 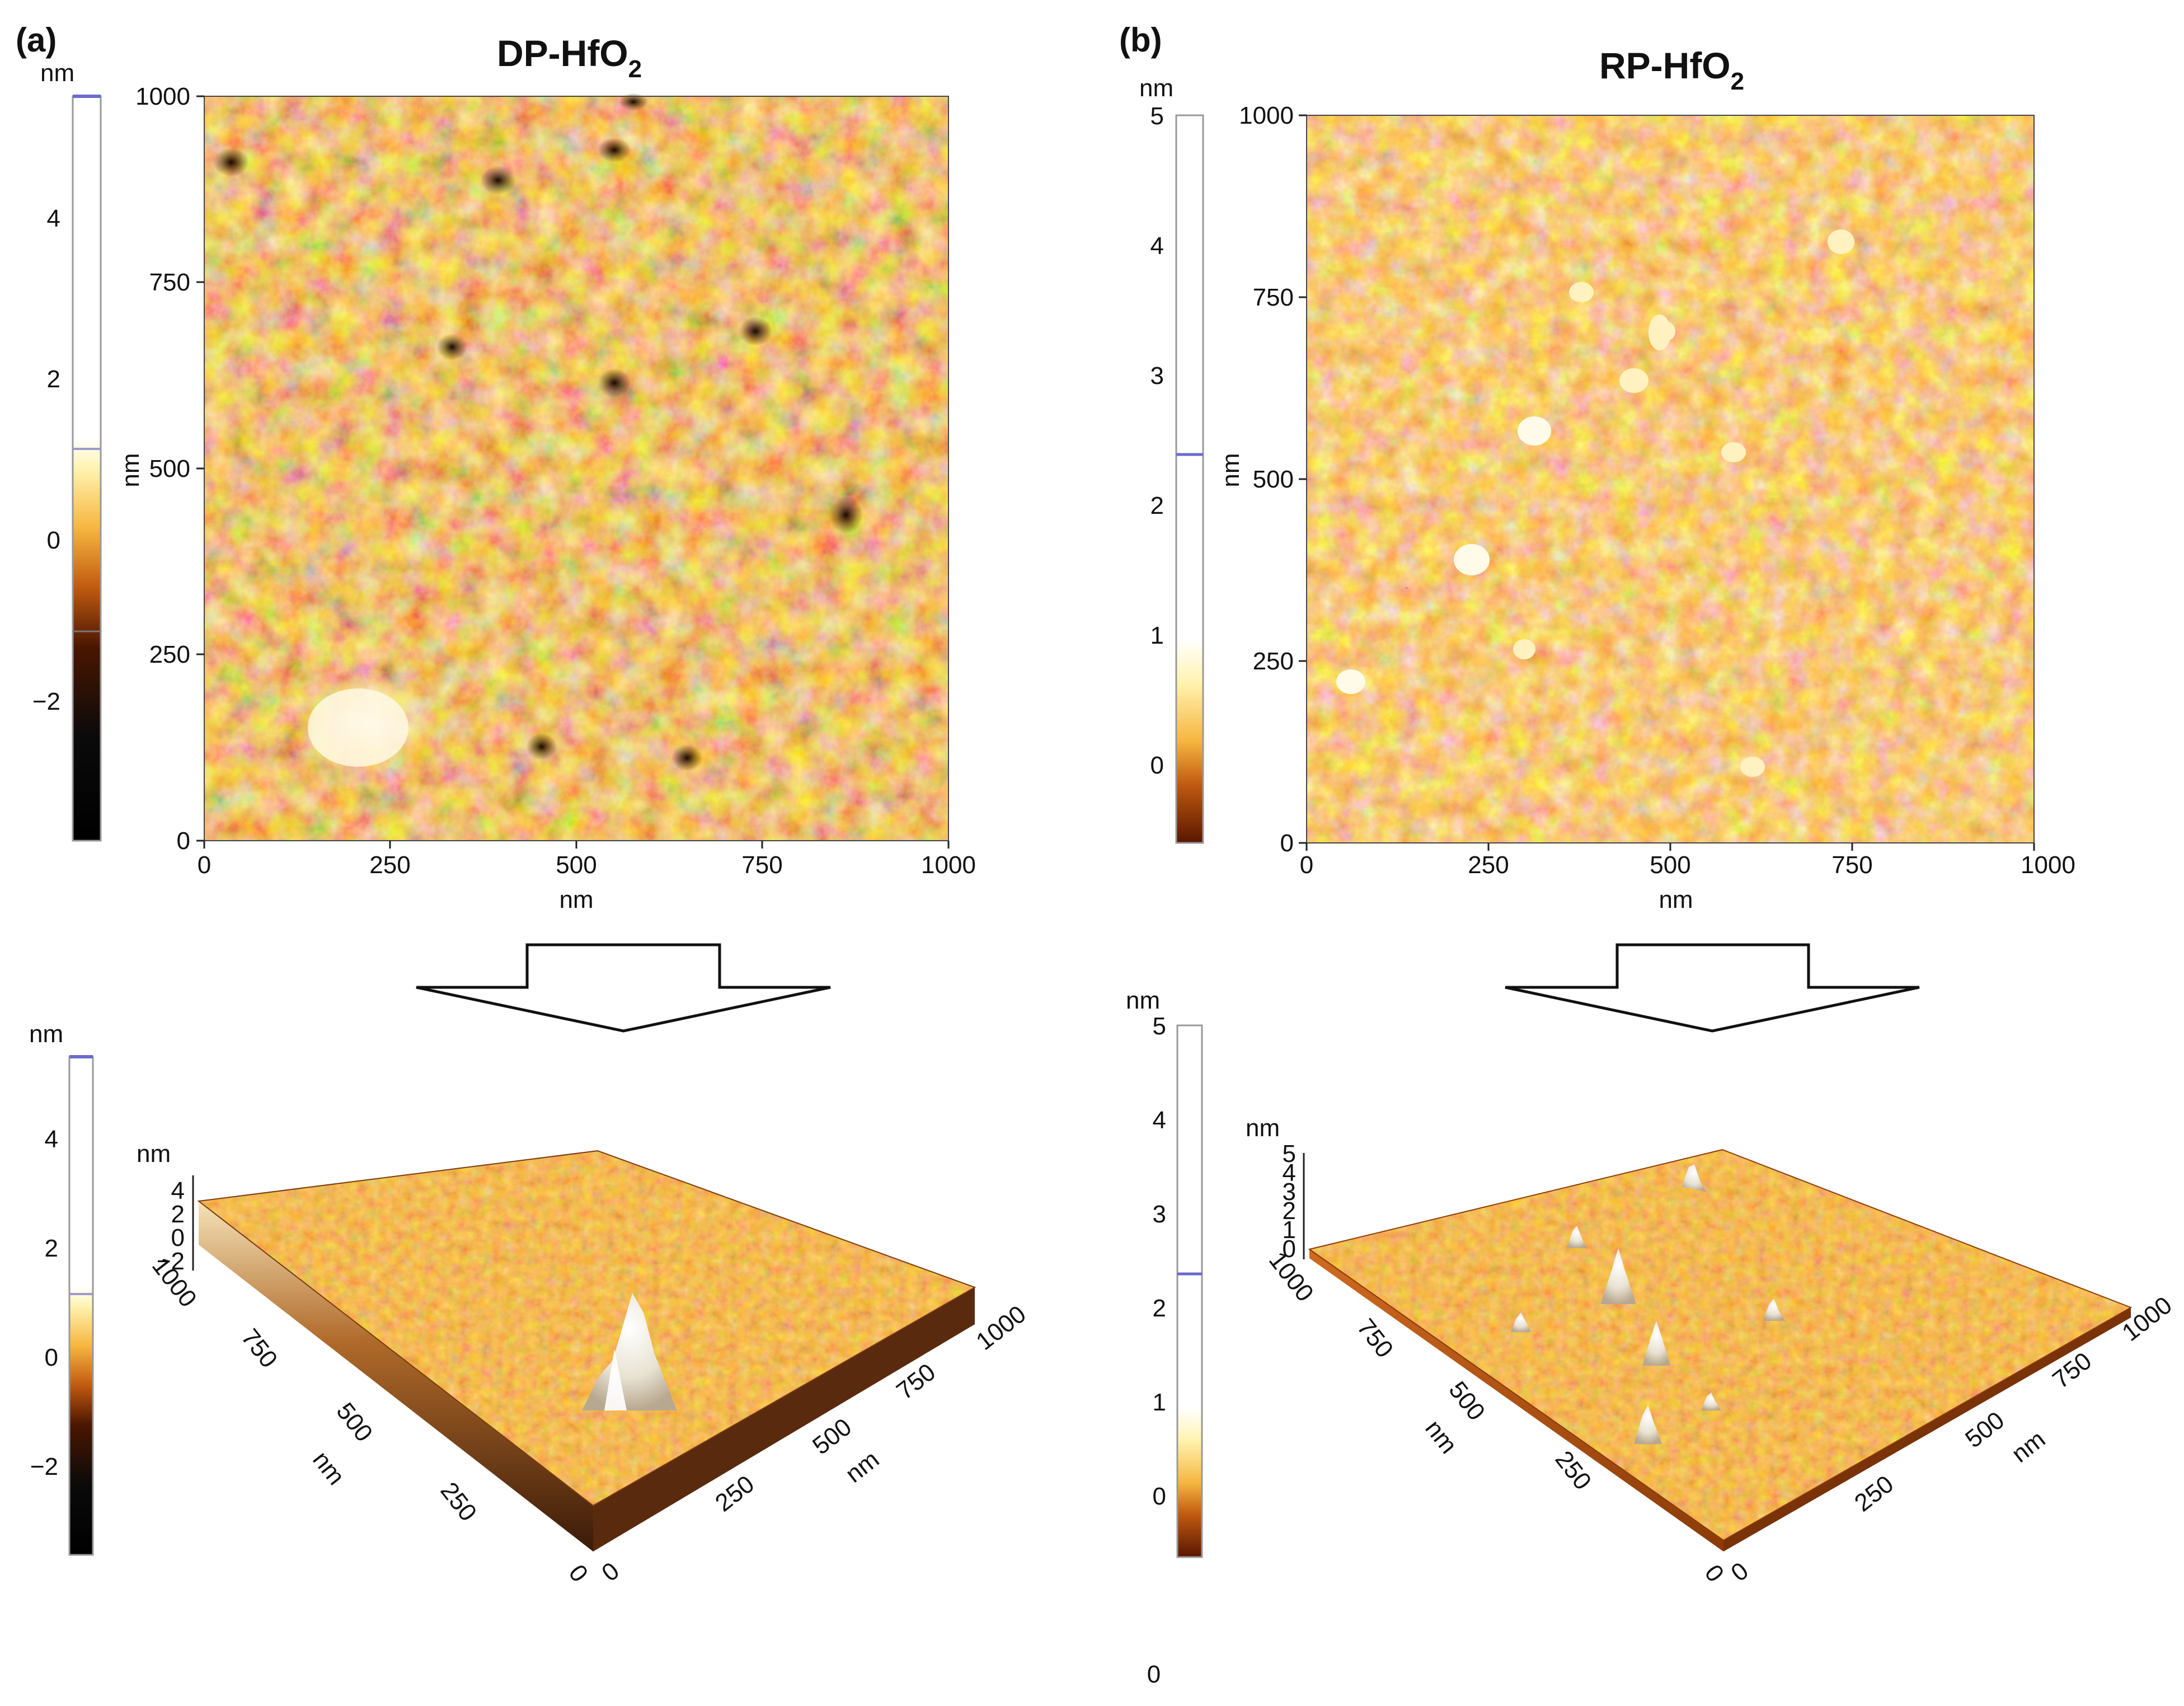 What do you see at coordinates (36, 40) in the screenshot?
I see `panel-a-letter: (a)` at bounding box center [36, 40].